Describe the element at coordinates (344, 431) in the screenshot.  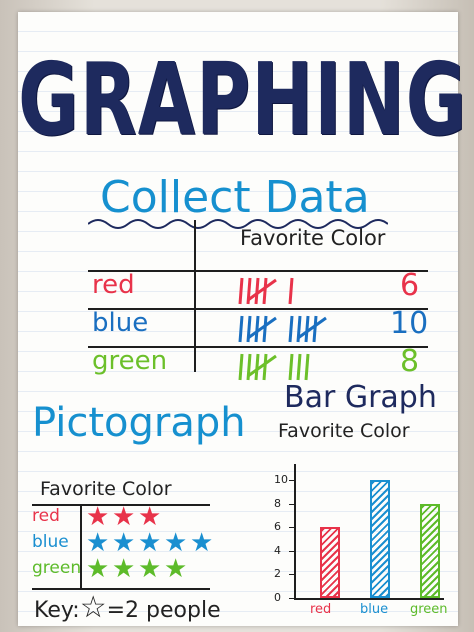
I see `bar-graph-title: Favorite Color` at that location.